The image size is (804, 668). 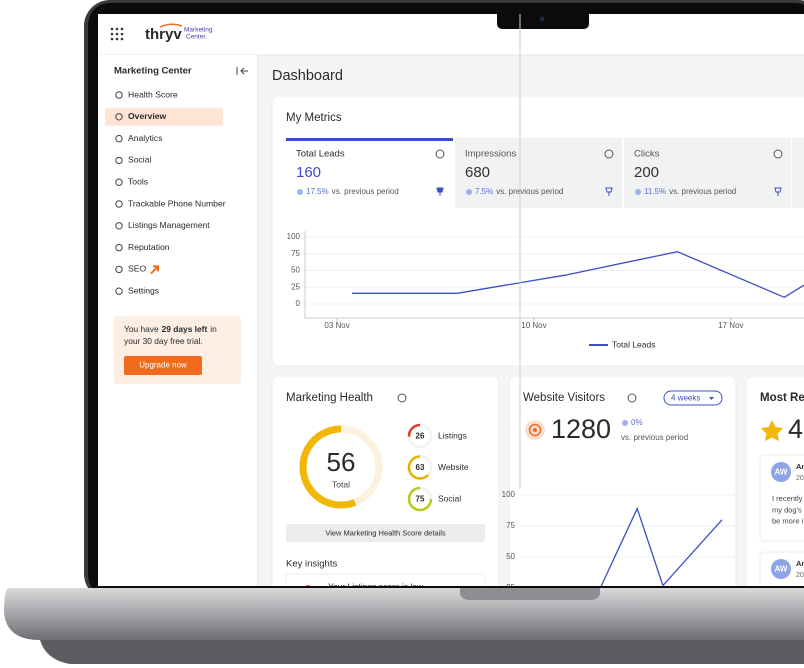 I want to click on collapse-icon, so click(x=242, y=71).